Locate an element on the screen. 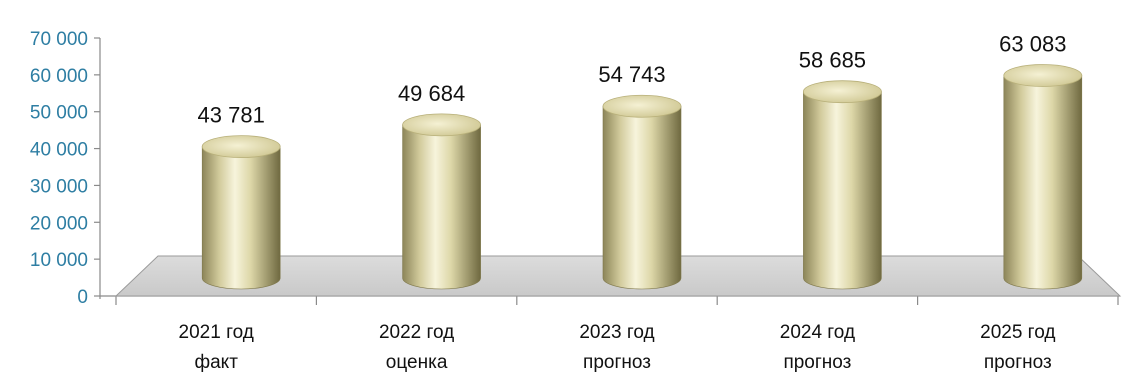 The height and width of the screenshot is (381, 1124). data-label: 58 685 is located at coordinates (832, 60).